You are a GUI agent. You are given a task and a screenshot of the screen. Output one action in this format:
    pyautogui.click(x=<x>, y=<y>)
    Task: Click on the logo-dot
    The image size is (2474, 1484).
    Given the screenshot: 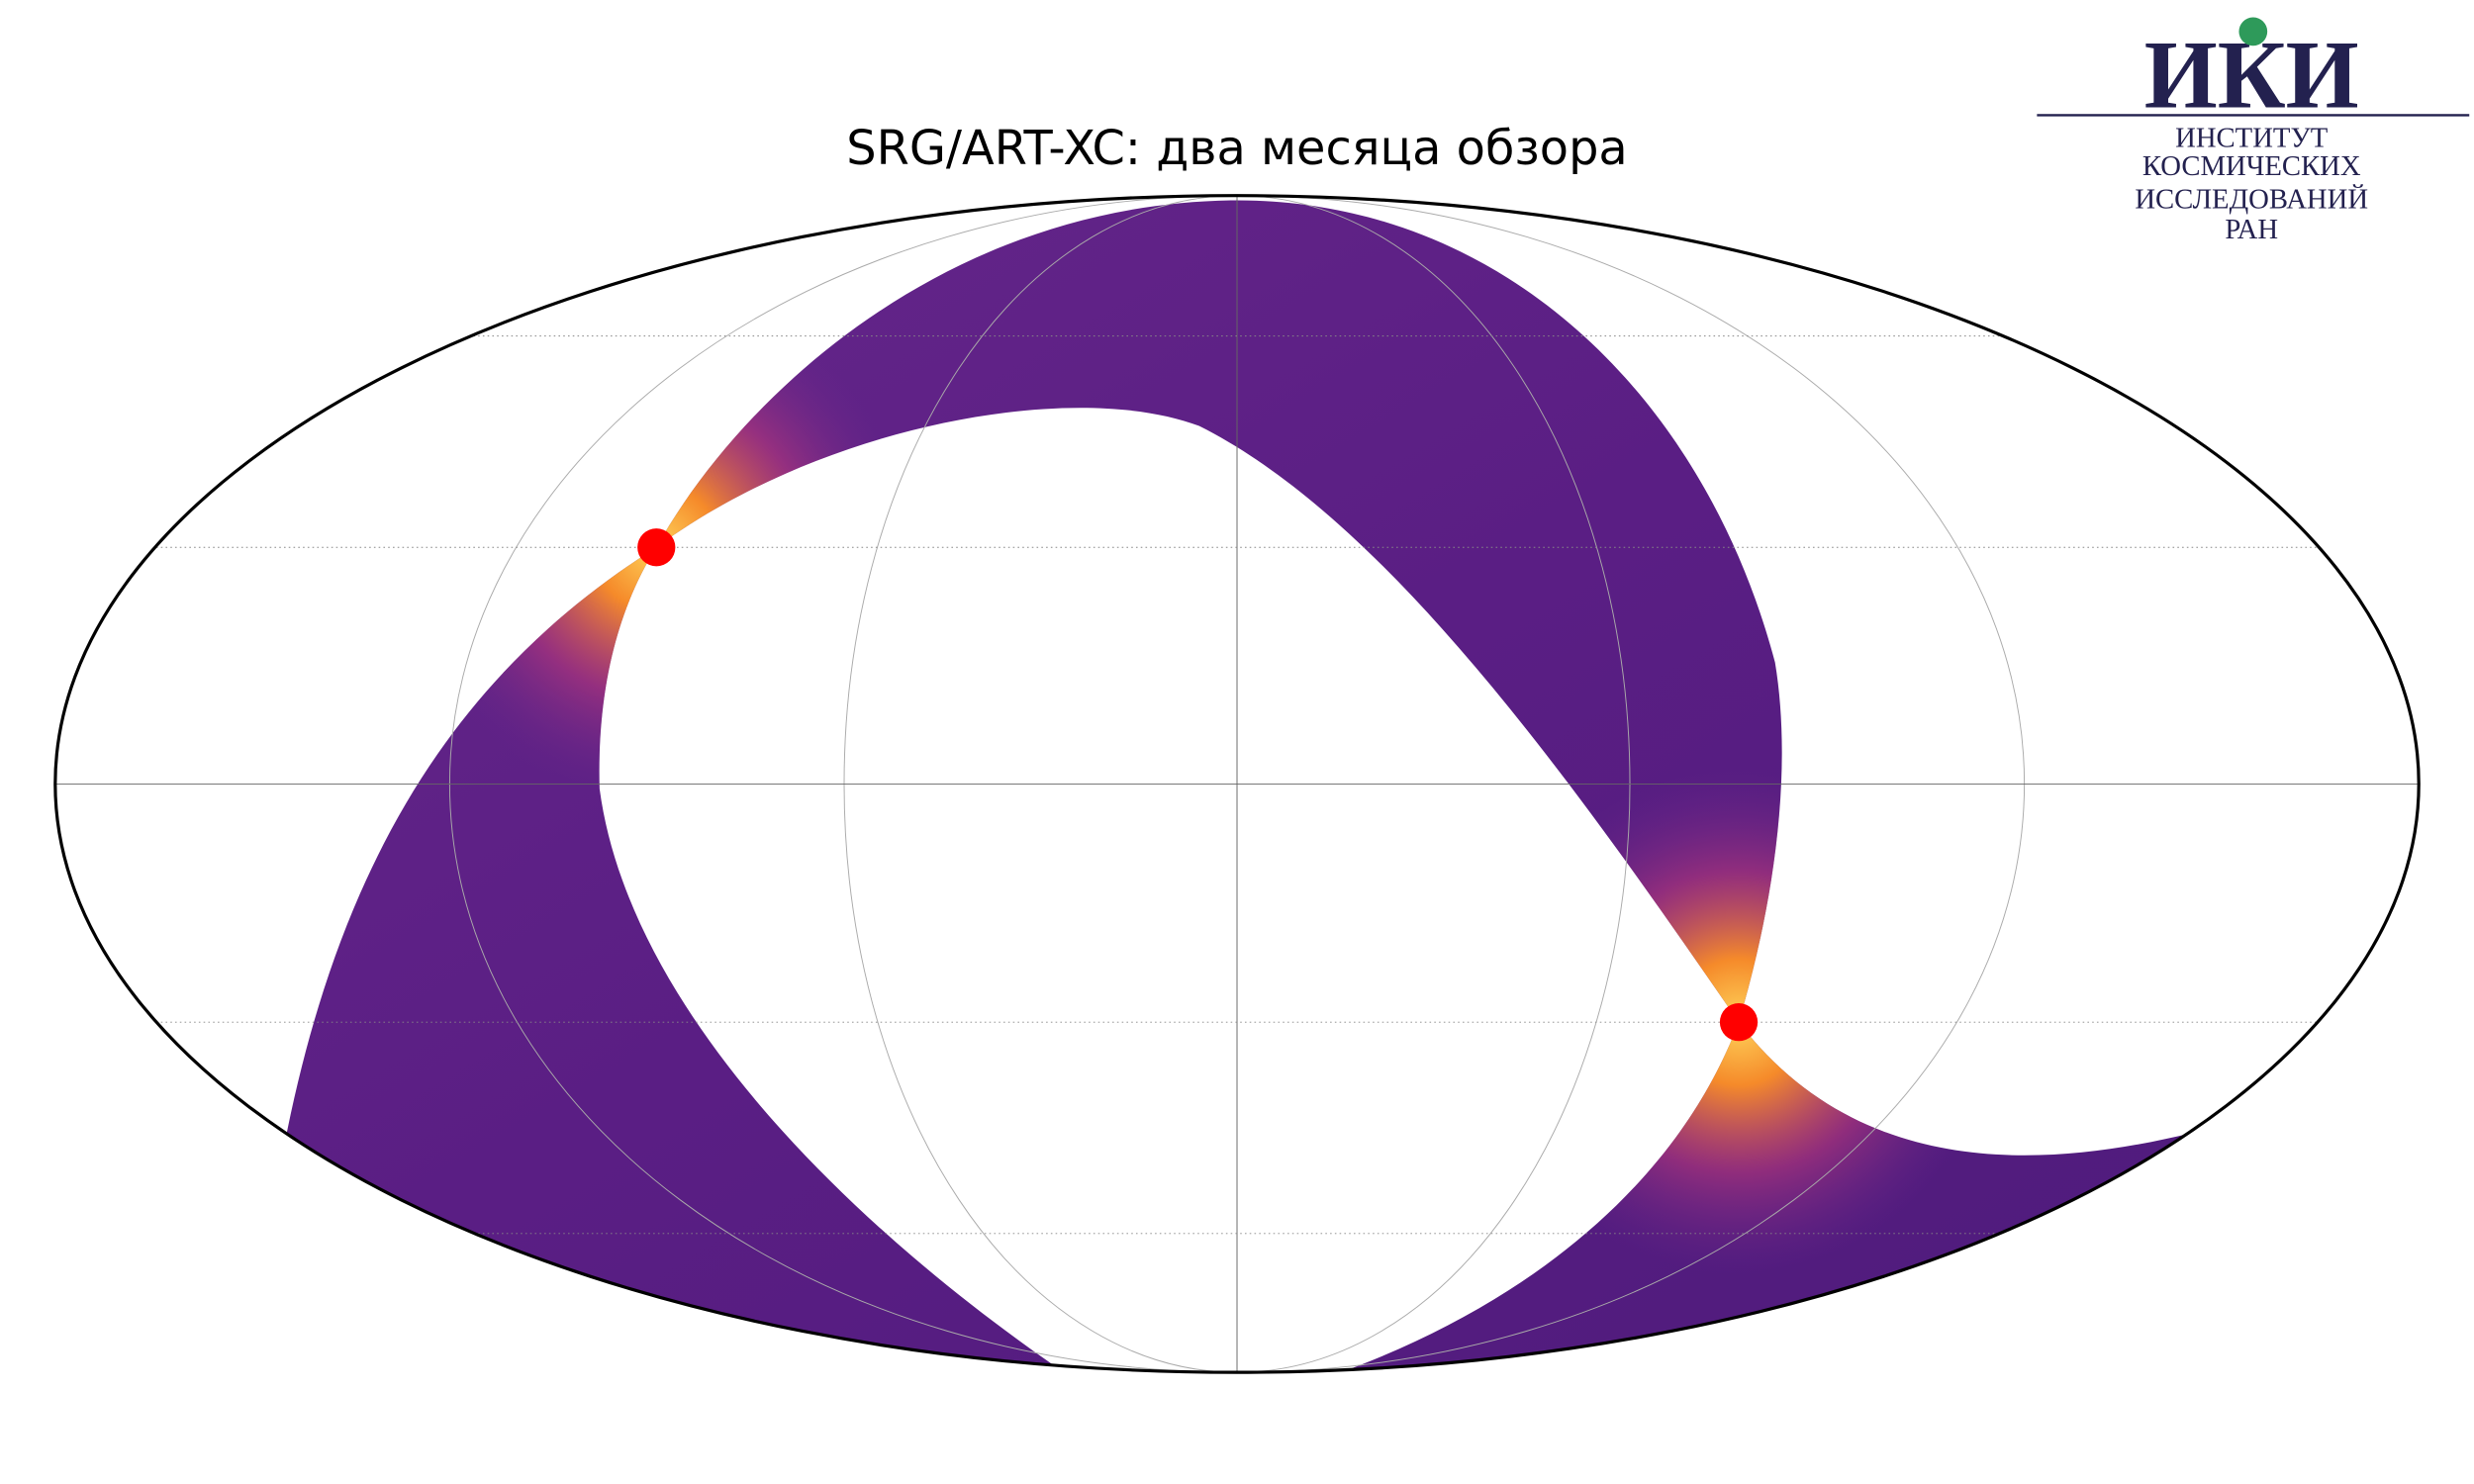 What is the action you would take?
    pyautogui.click(x=2253, y=31)
    